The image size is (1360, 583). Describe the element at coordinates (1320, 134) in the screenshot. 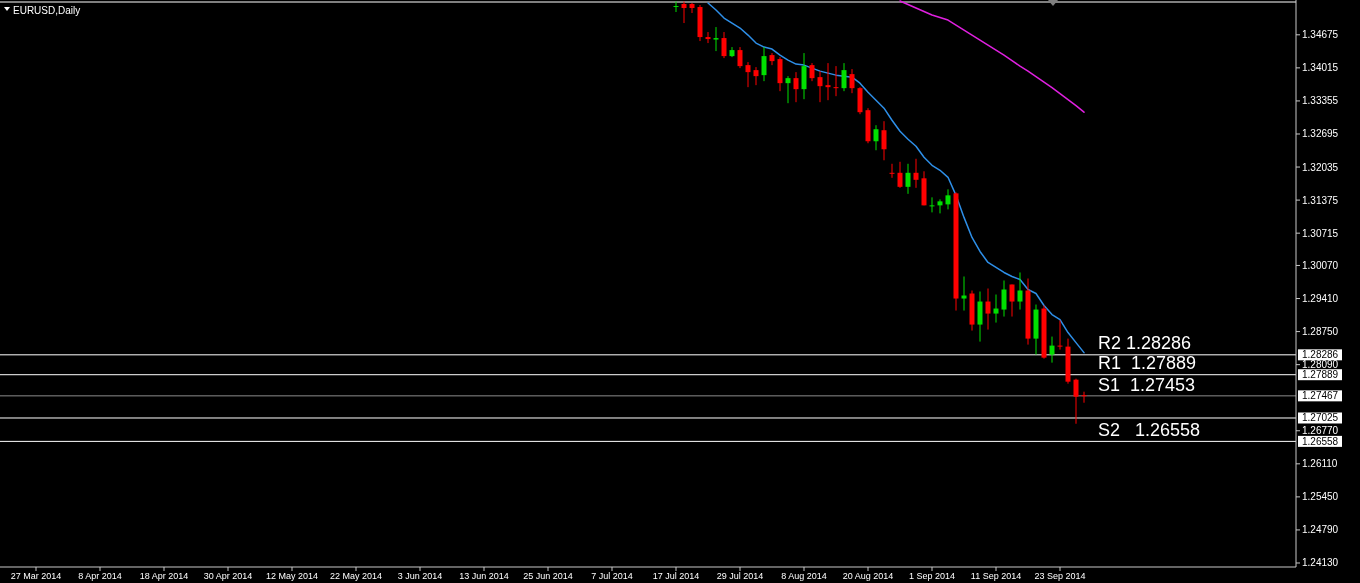

I see `y-tick-label: 1.32695` at that location.